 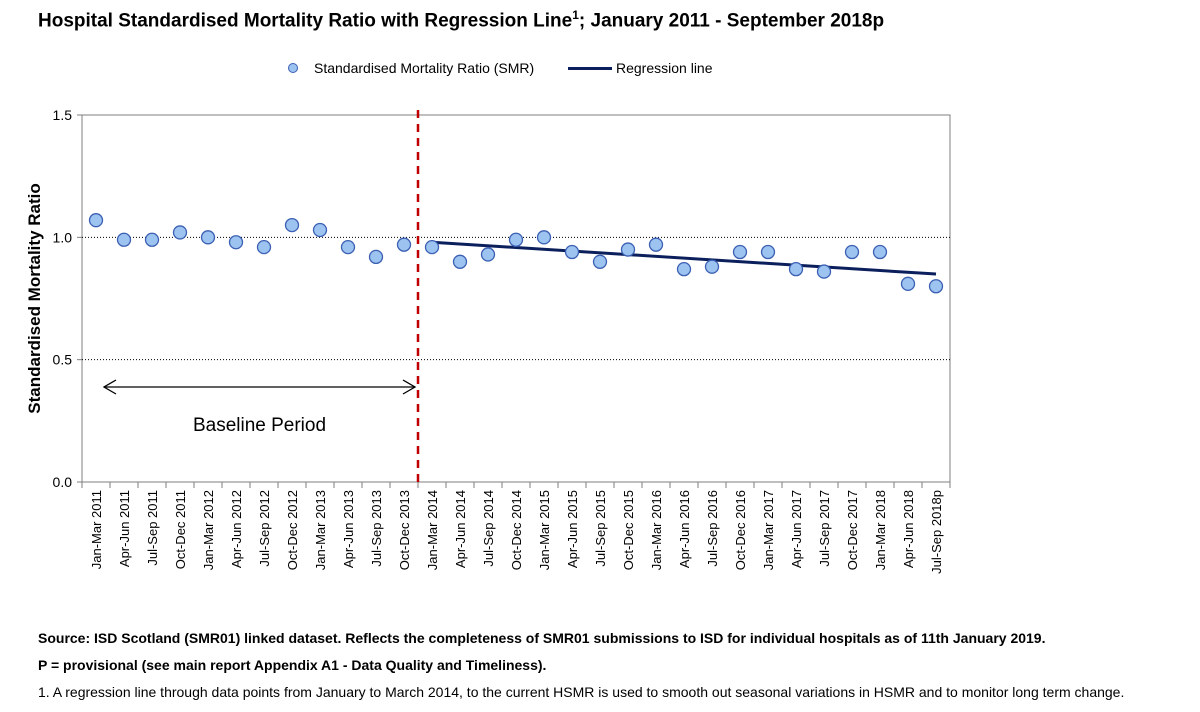 What do you see at coordinates (63, 482) in the screenshot?
I see `y-tick-label: 0.0` at bounding box center [63, 482].